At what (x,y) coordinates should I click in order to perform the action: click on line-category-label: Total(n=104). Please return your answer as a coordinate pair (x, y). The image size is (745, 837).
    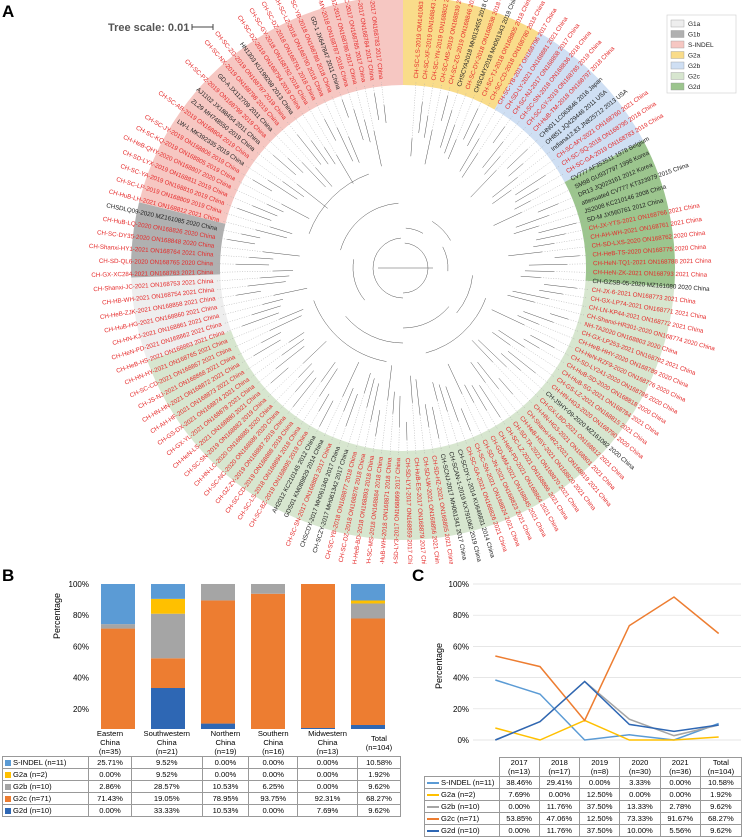
    Looking at the image, I should click on (720, 767).